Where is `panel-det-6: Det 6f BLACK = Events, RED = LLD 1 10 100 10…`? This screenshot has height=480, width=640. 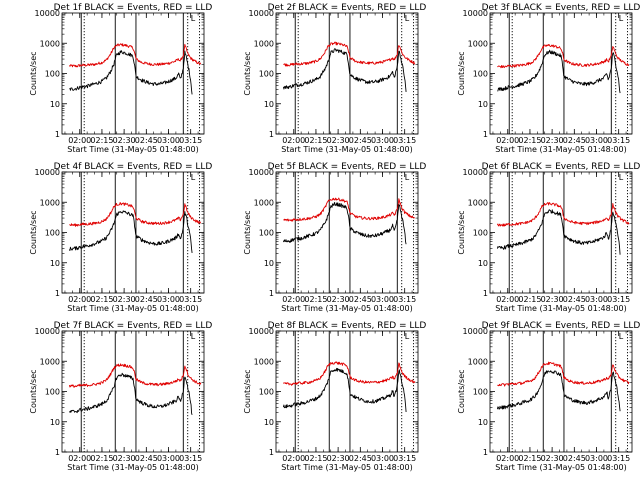 panel-det-6: Det 6f BLACK = Events, RED = LLD 1 10 100 10… is located at coordinates (548, 237).